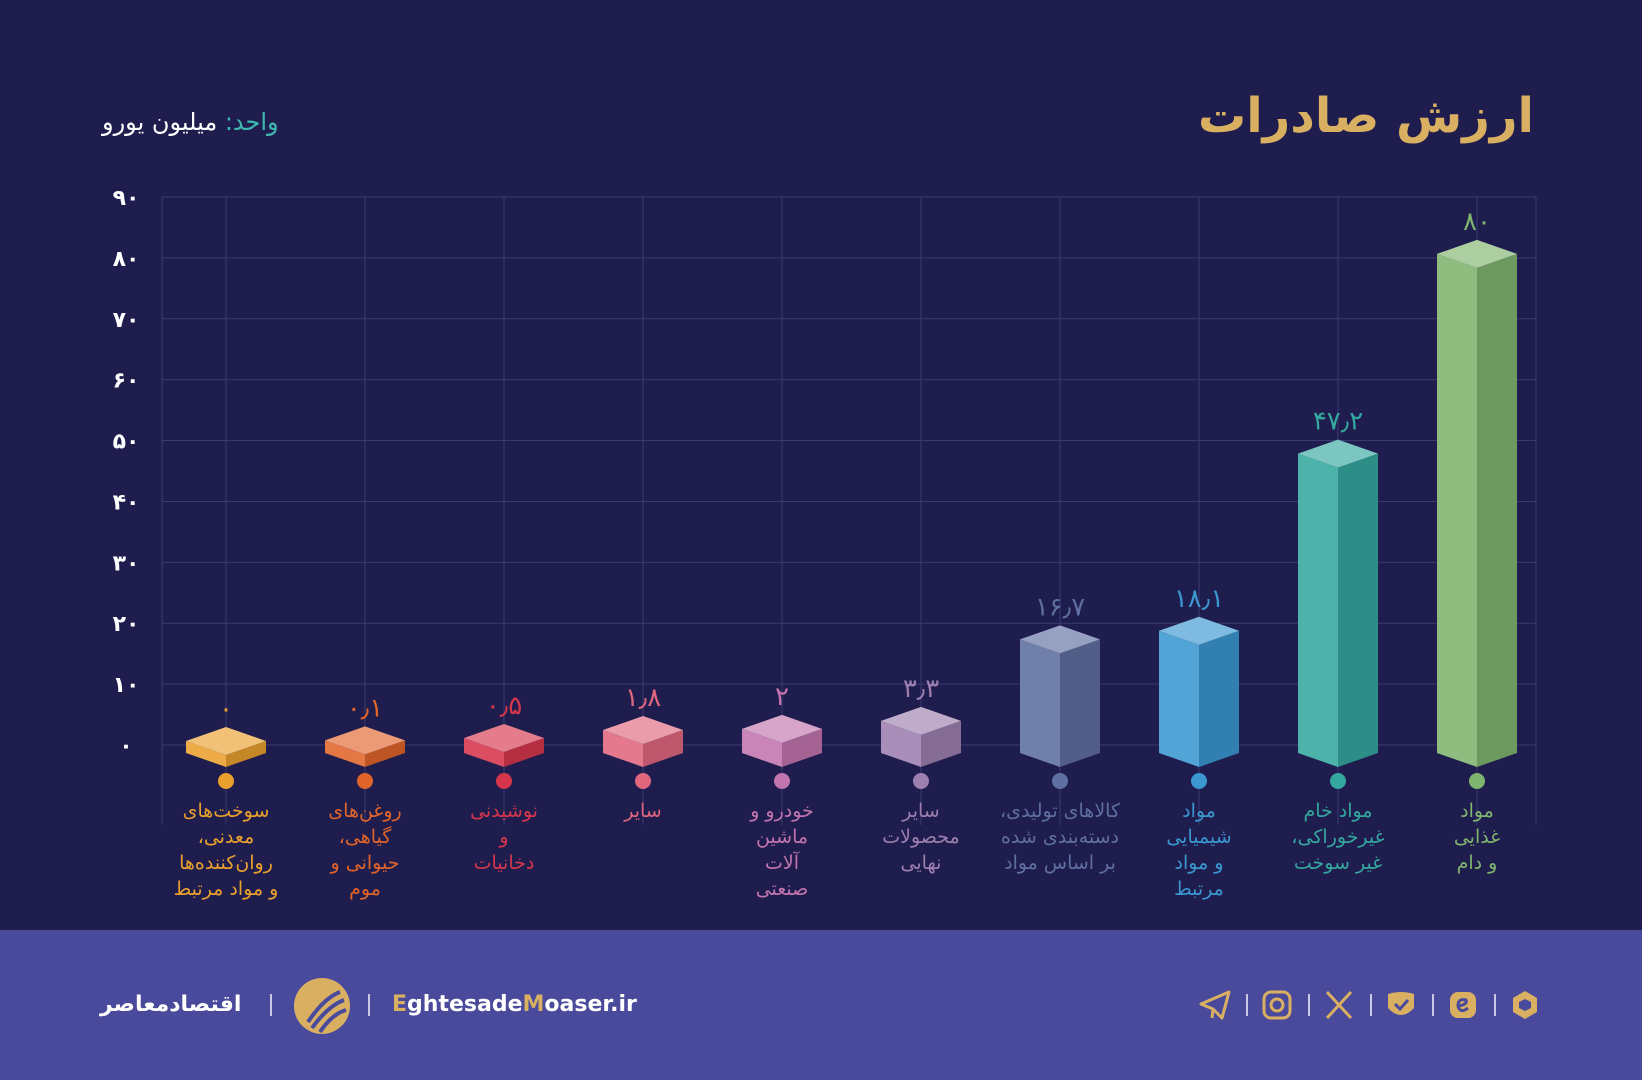 Image resolution: width=1642 pixels, height=1080 pixels. What do you see at coordinates (1365, 116) in the screenshot?
I see `chart-title: ارزش صادرات` at bounding box center [1365, 116].